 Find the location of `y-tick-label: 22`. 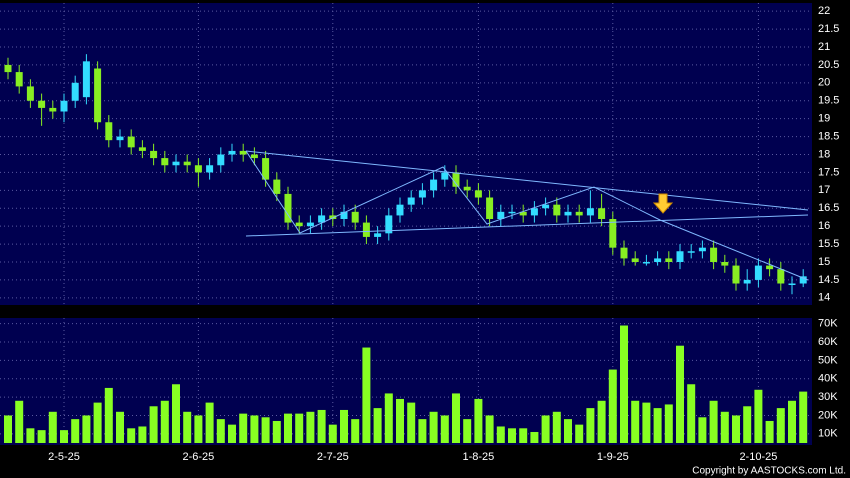

y-tick-label: 22 is located at coordinates (824, 11).